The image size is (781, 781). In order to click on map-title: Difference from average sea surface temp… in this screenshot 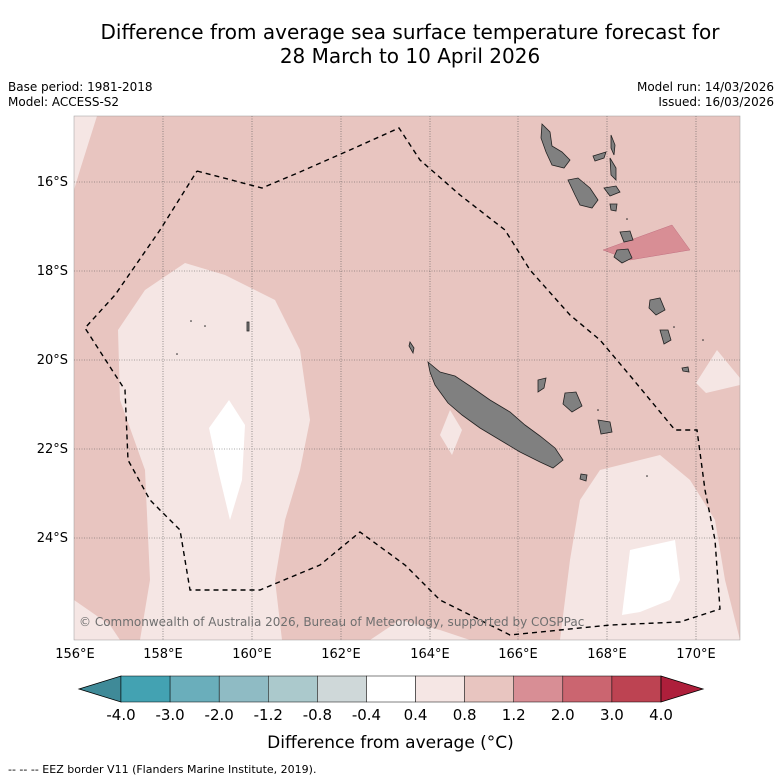, I will do `click(410, 44)`.